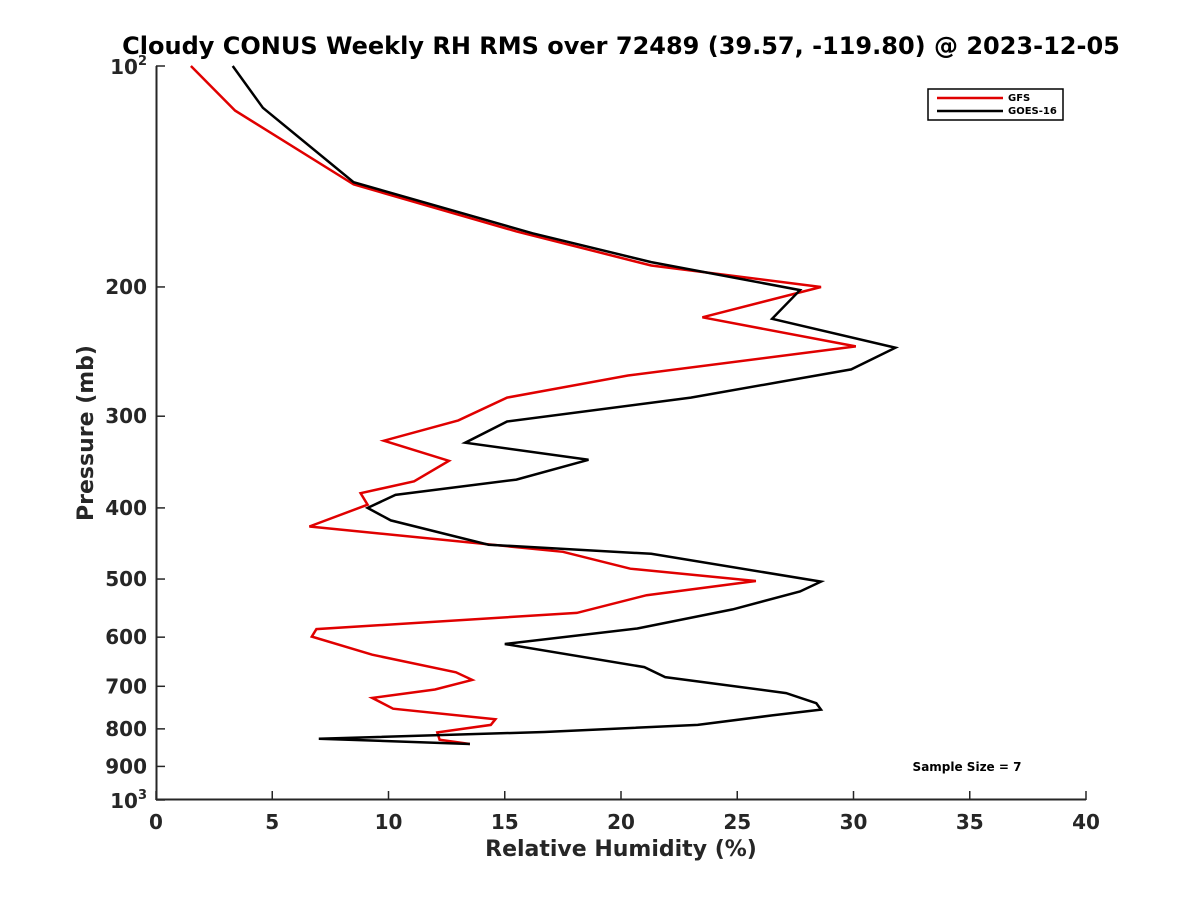 This screenshot has height=900, width=1200. Describe the element at coordinates (737, 822) in the screenshot. I see `x-tick-label: 25` at that location.